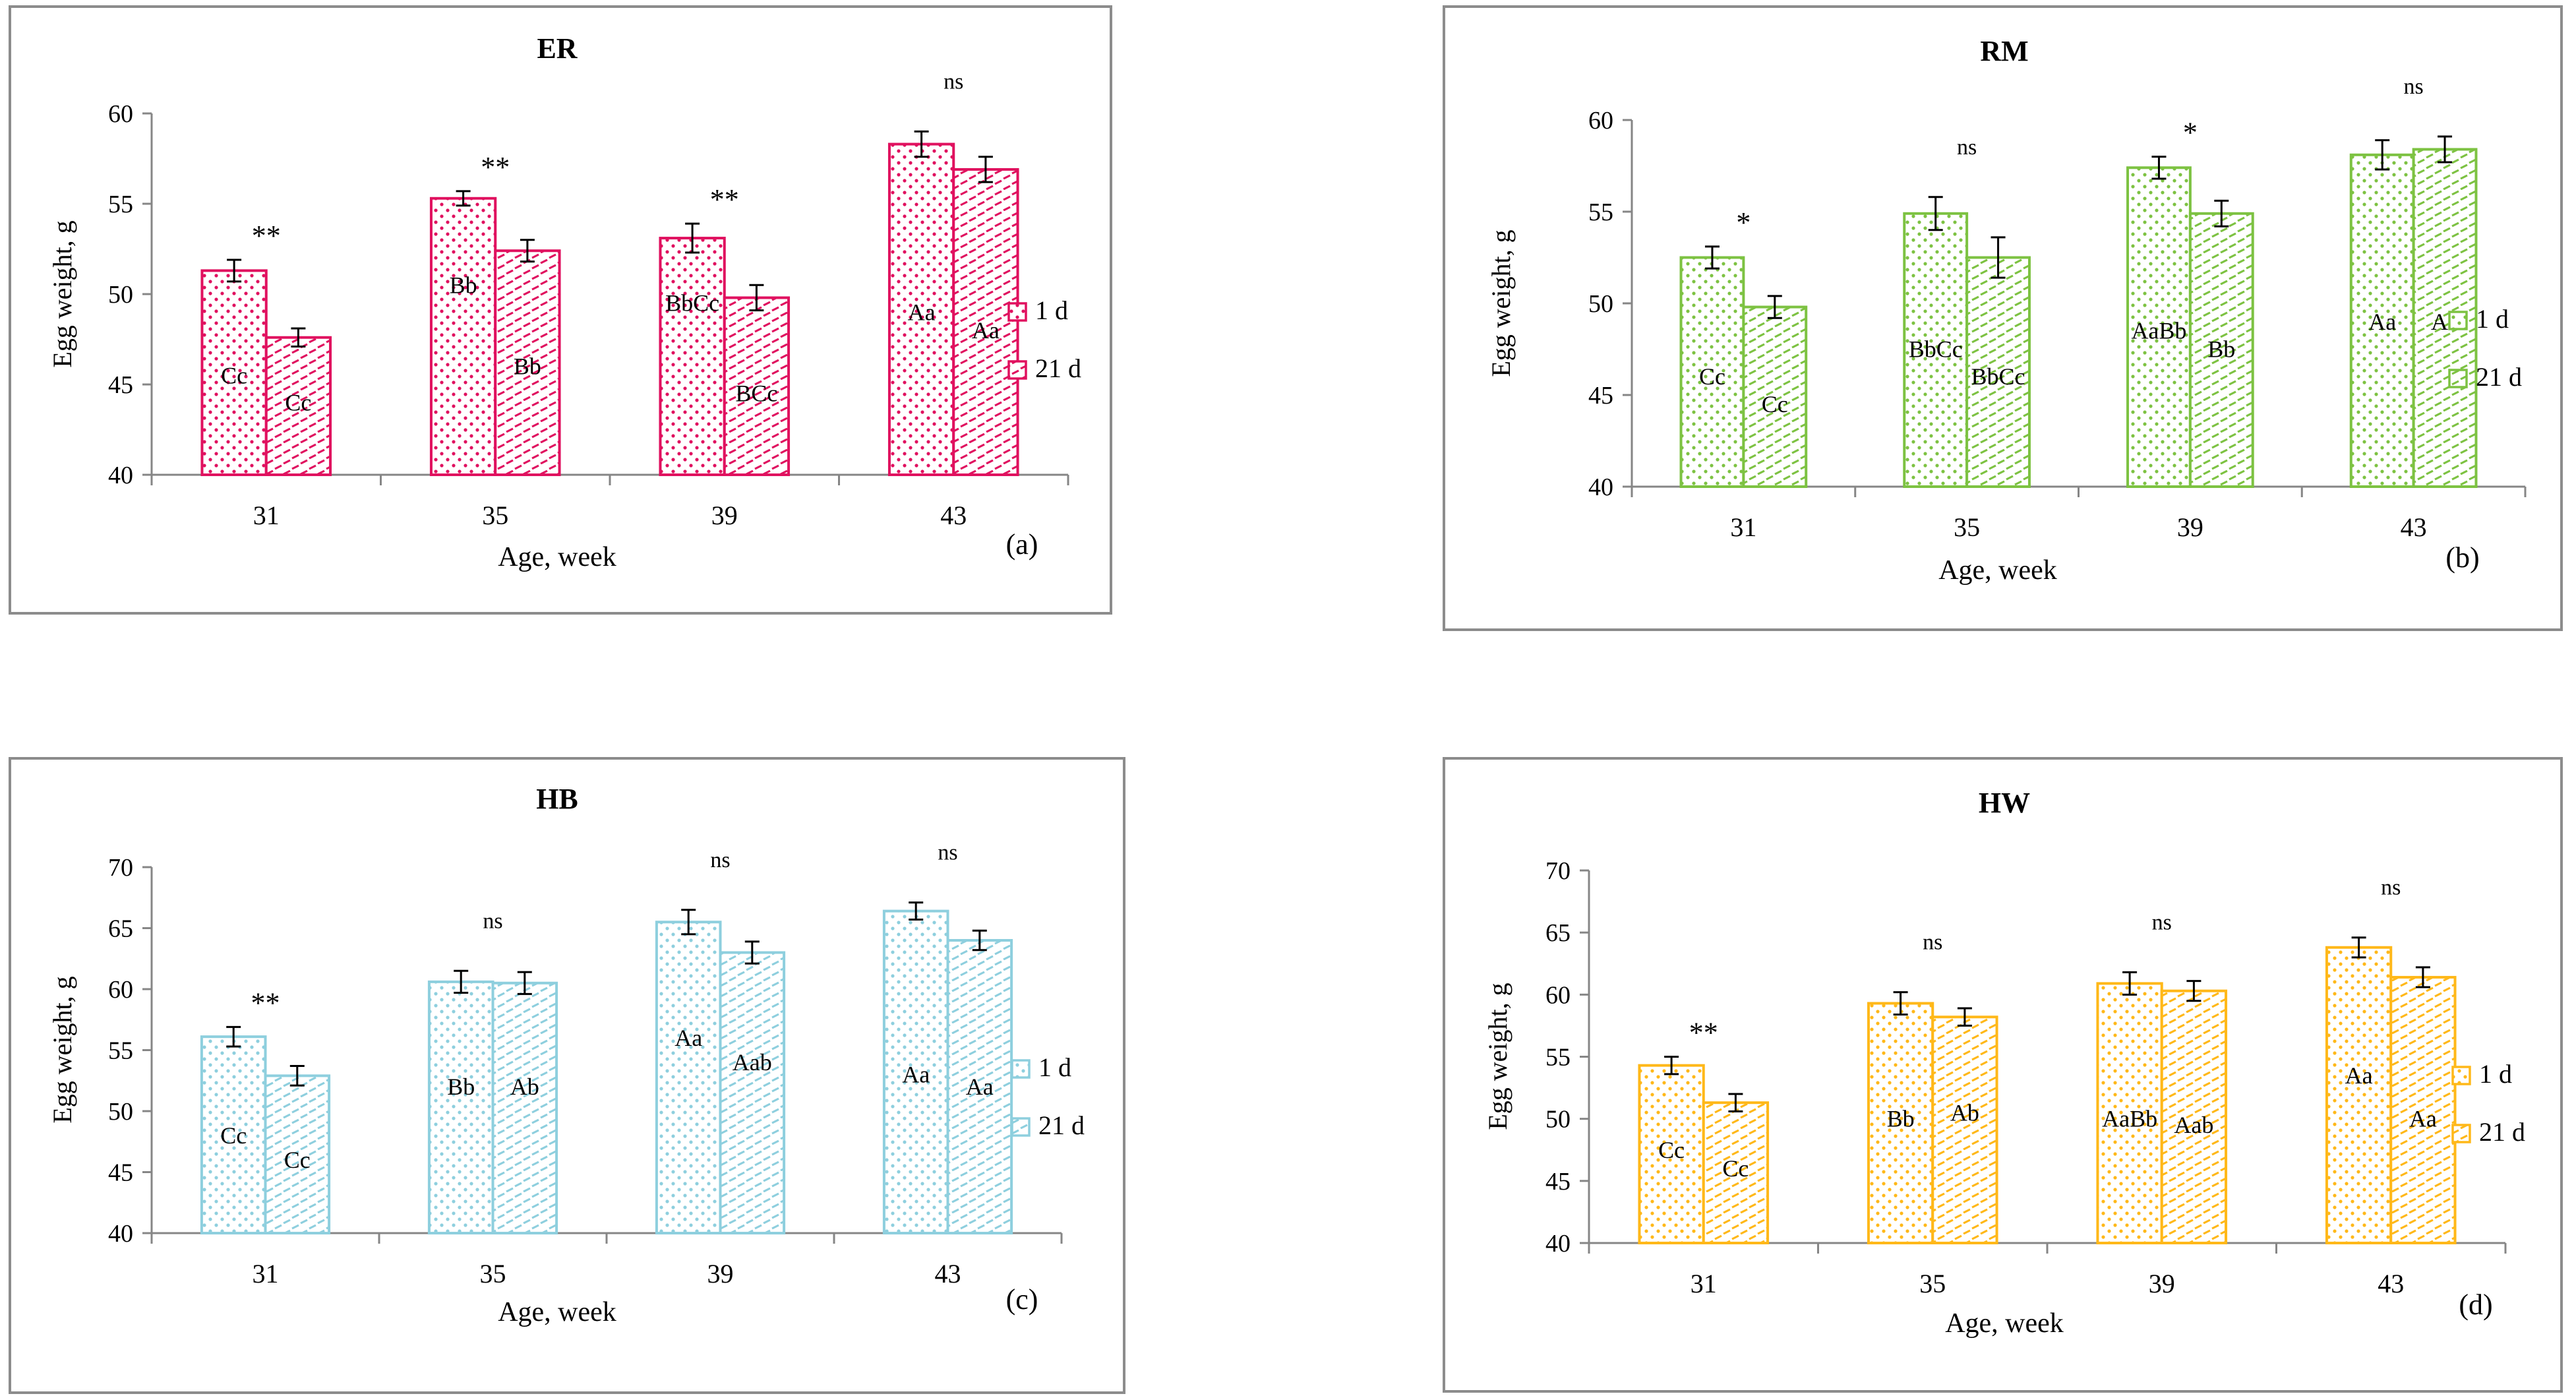 The image size is (2576, 1396). Describe the element at coordinates (1743, 222) in the screenshot. I see `significance-marker: *` at that location.